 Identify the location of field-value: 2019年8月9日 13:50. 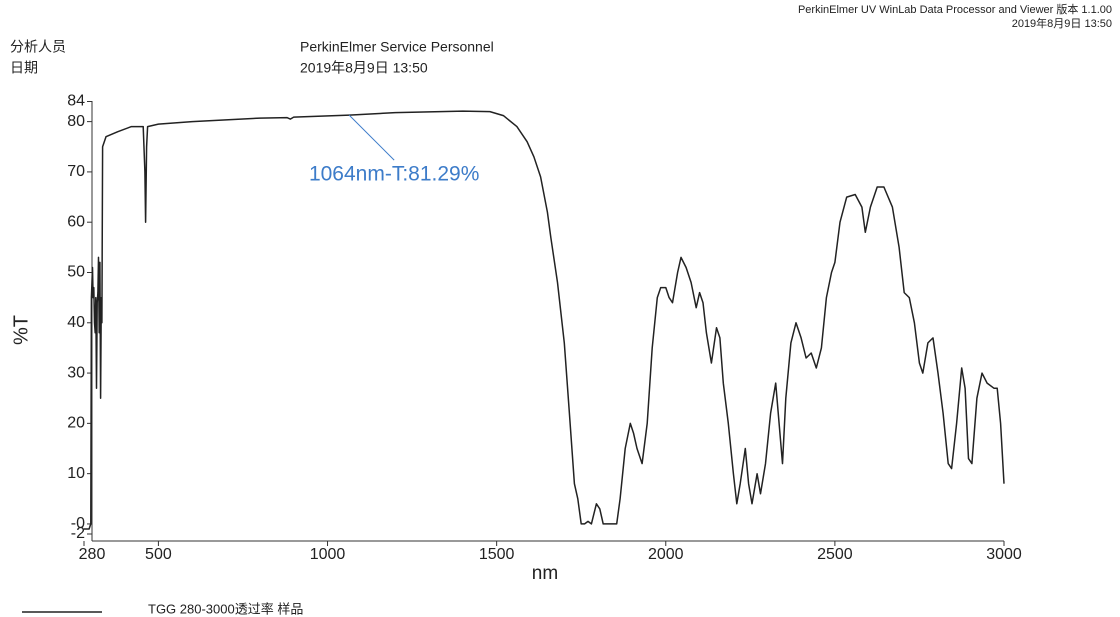
(364, 68).